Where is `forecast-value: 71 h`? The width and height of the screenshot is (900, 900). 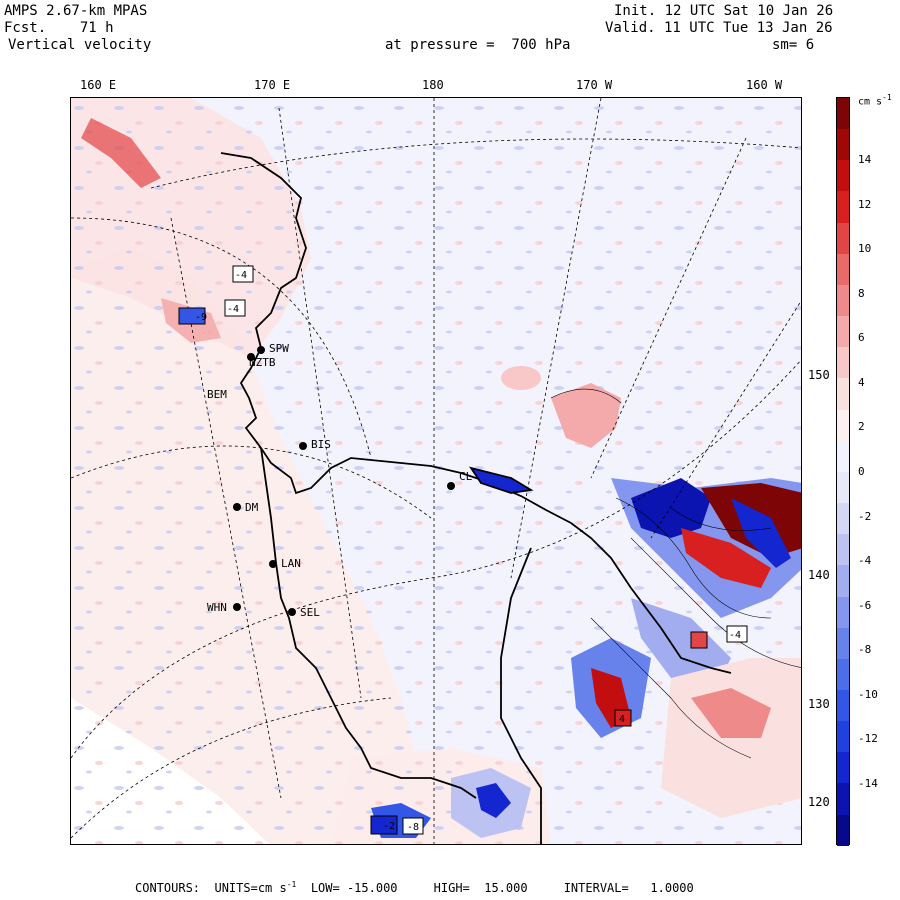
forecast-value: 71 h is located at coordinates (96, 28).